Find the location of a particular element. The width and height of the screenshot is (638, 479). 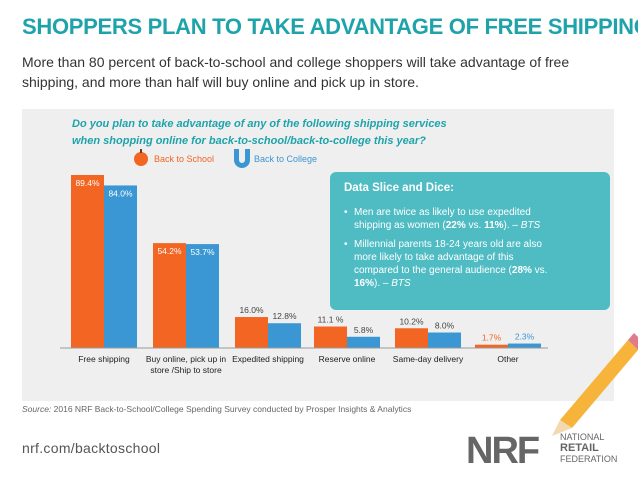

logo-text: NATIONAL RETAIL FEDERATION is located at coordinates (588, 448).